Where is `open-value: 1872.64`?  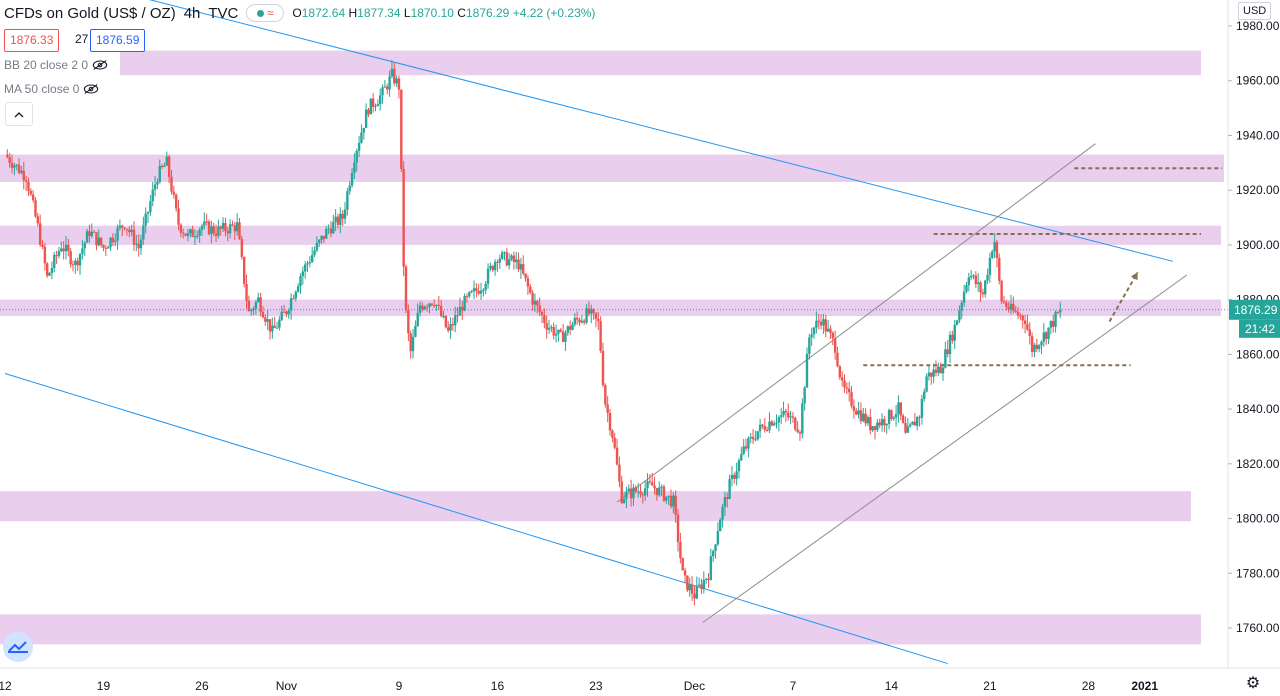 open-value: 1872.64 is located at coordinates (323, 13).